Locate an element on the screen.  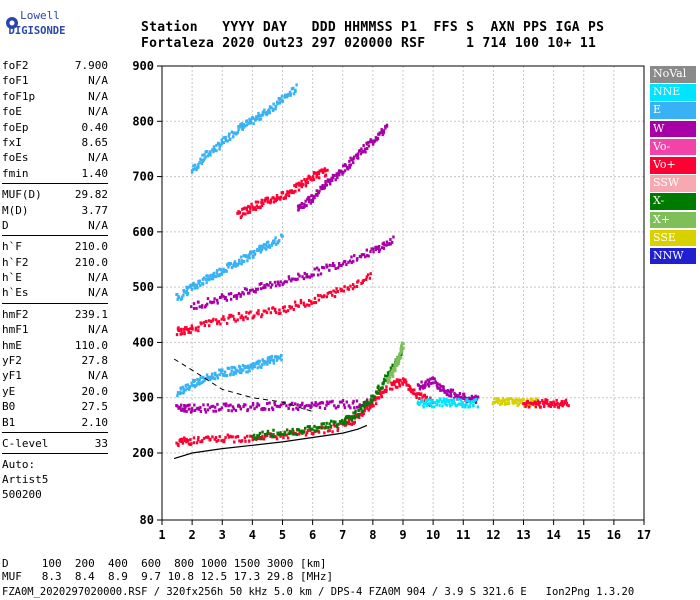
param-row: foE N/A is located at coordinates (55, 111).